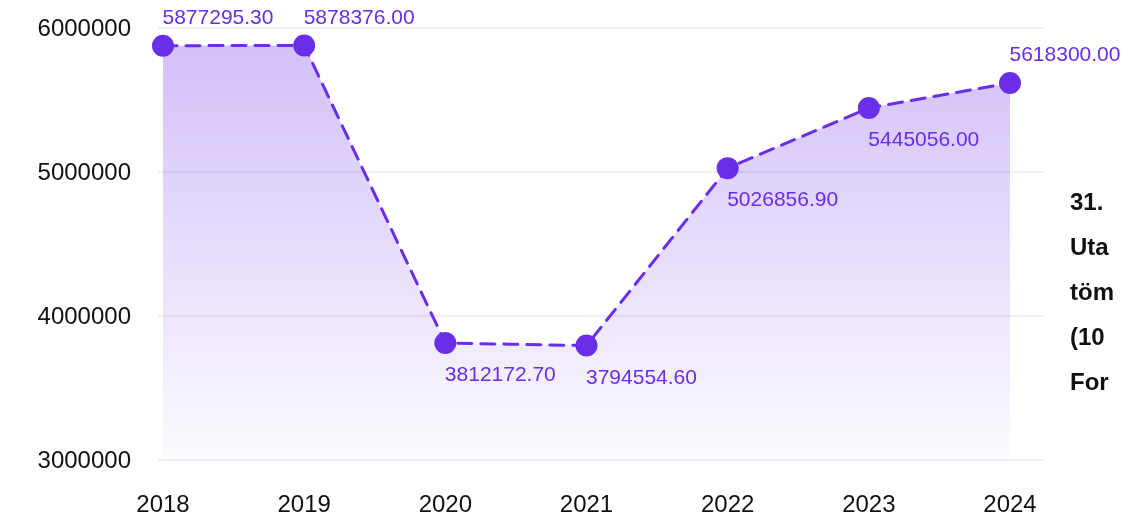 The height and width of the screenshot is (520, 1138). Describe the element at coordinates (84, 460) in the screenshot. I see `y-tick-label: 3000000` at that location.